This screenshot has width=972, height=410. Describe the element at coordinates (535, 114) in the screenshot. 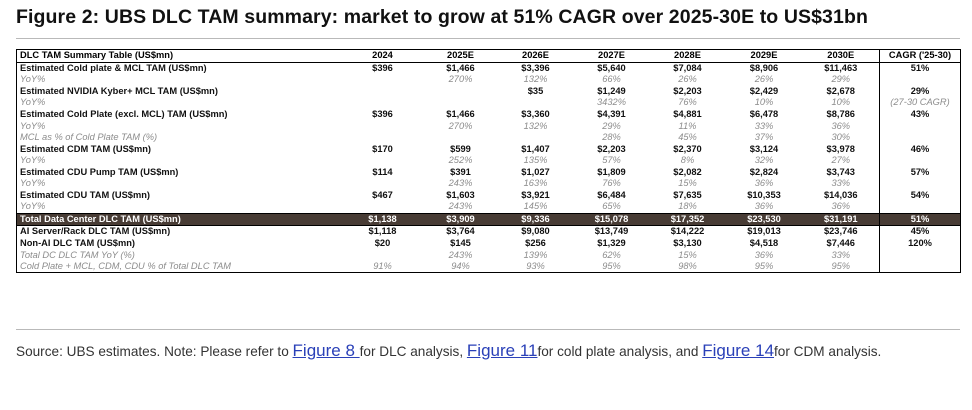

I see `value-cell: $3,360` at that location.